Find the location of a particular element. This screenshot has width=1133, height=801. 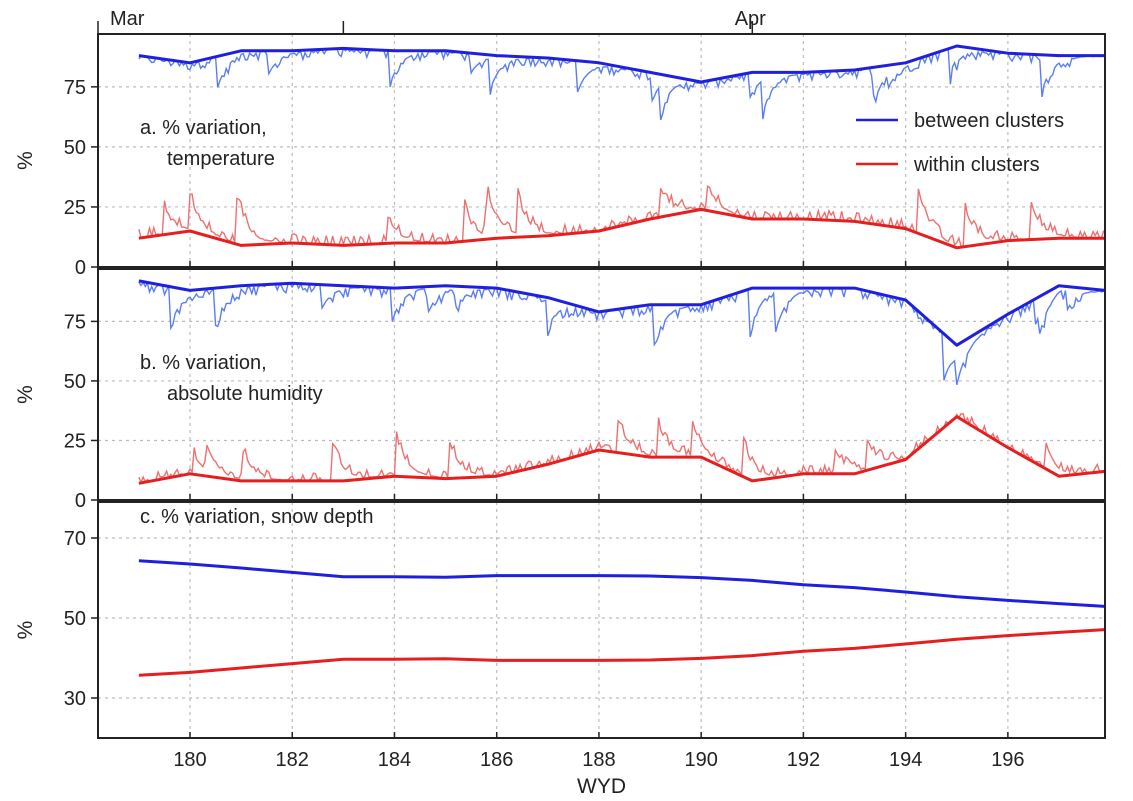

x-tick-label: 182 is located at coordinates (292, 760).